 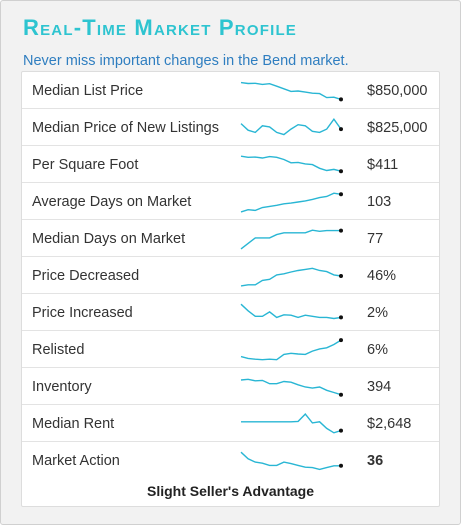 What do you see at coordinates (73, 424) in the screenshot?
I see `metric-label: Median Rent` at bounding box center [73, 424].